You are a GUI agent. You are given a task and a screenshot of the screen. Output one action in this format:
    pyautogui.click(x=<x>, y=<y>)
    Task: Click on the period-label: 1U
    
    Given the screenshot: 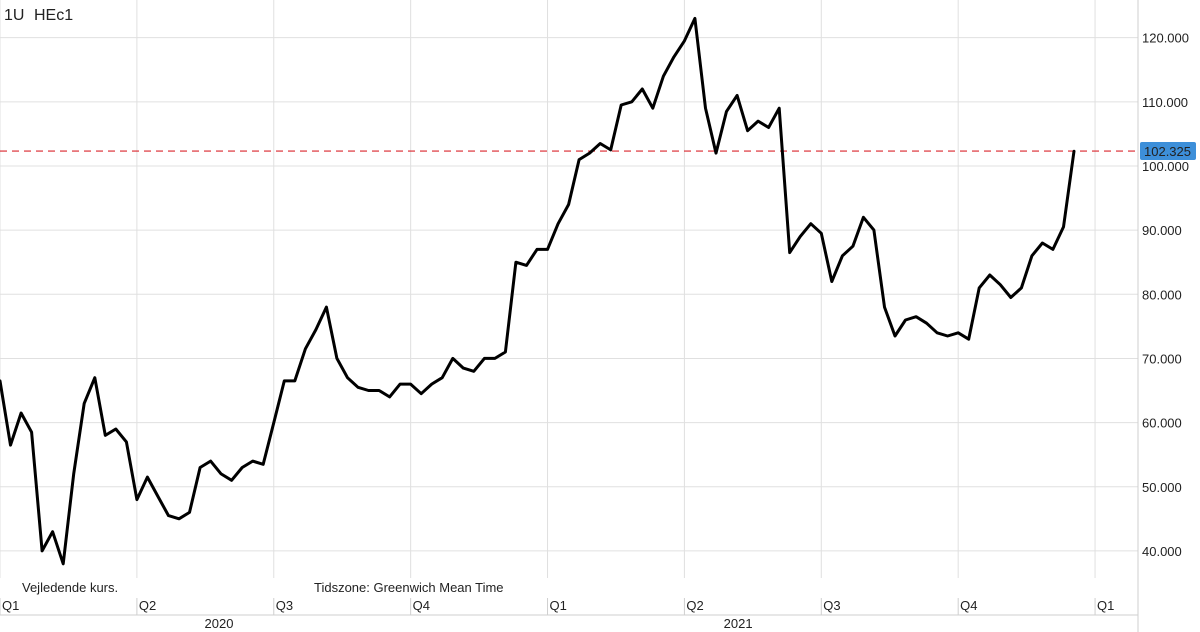 What is the action you would take?
    pyautogui.click(x=14, y=15)
    